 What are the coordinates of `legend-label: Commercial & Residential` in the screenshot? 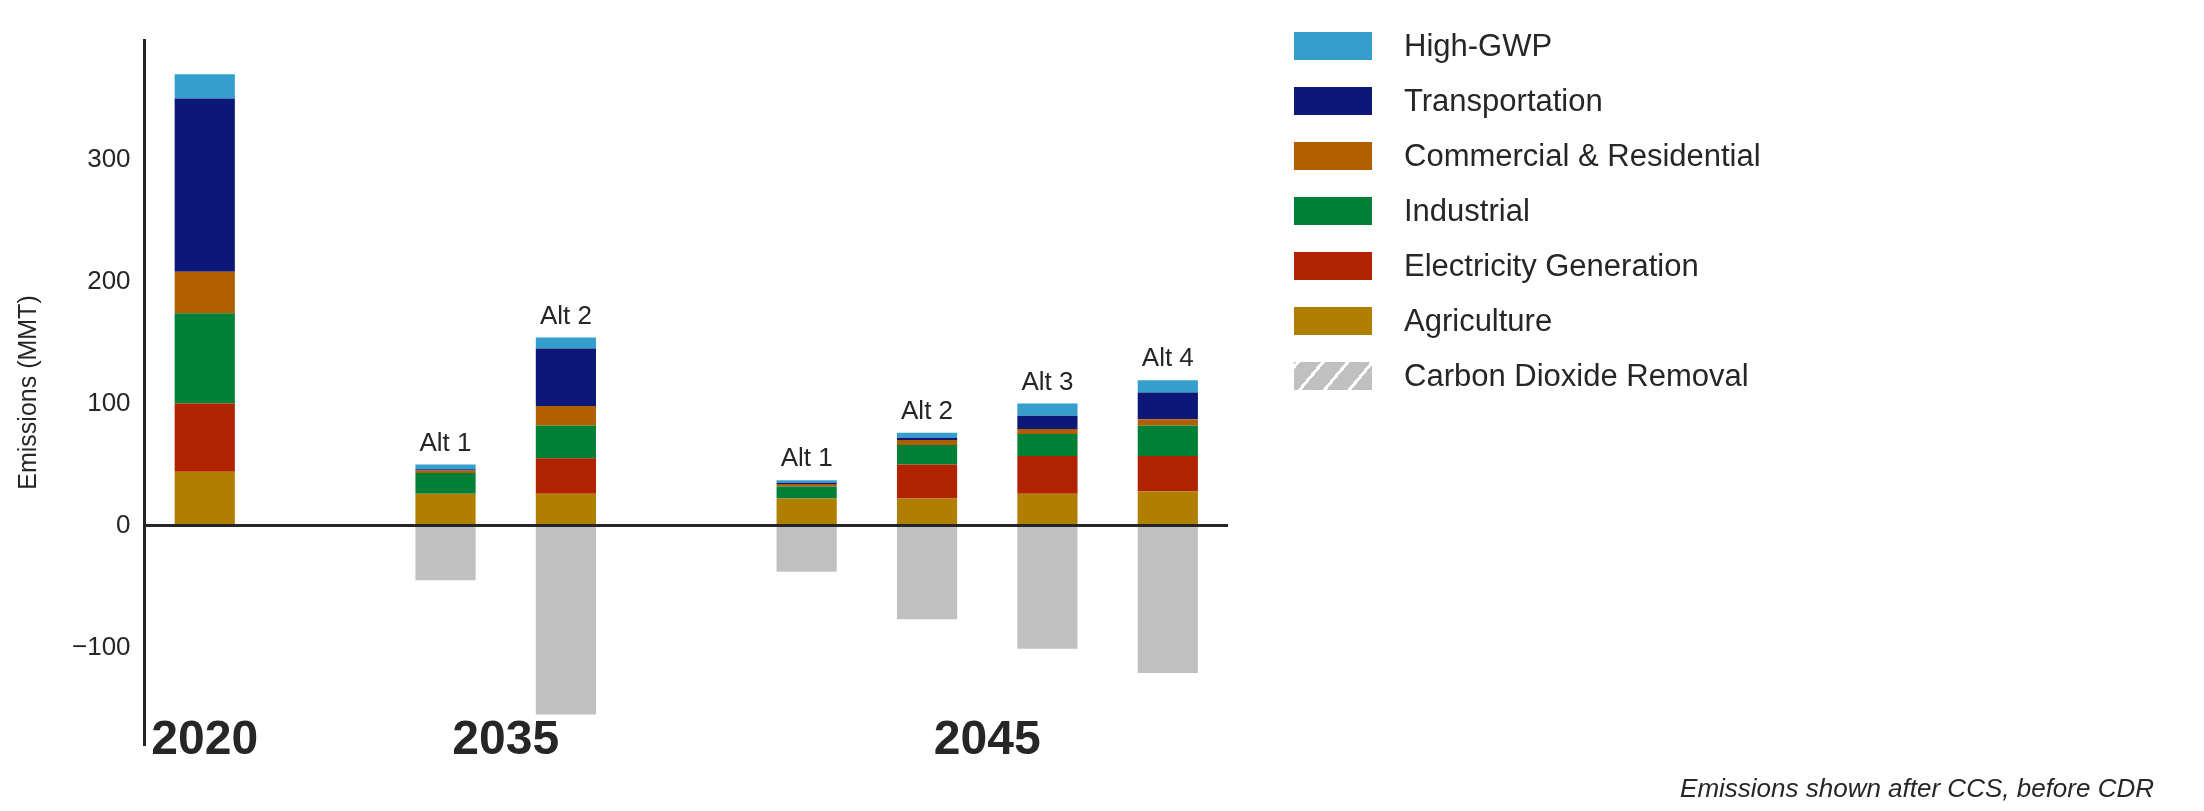 It's located at (1582, 155).